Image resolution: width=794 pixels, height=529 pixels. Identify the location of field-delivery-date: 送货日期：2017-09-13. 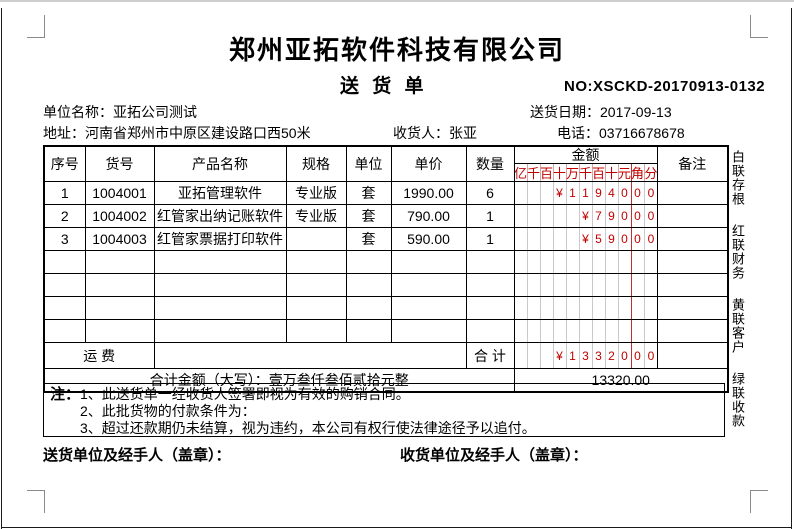
(601, 112).